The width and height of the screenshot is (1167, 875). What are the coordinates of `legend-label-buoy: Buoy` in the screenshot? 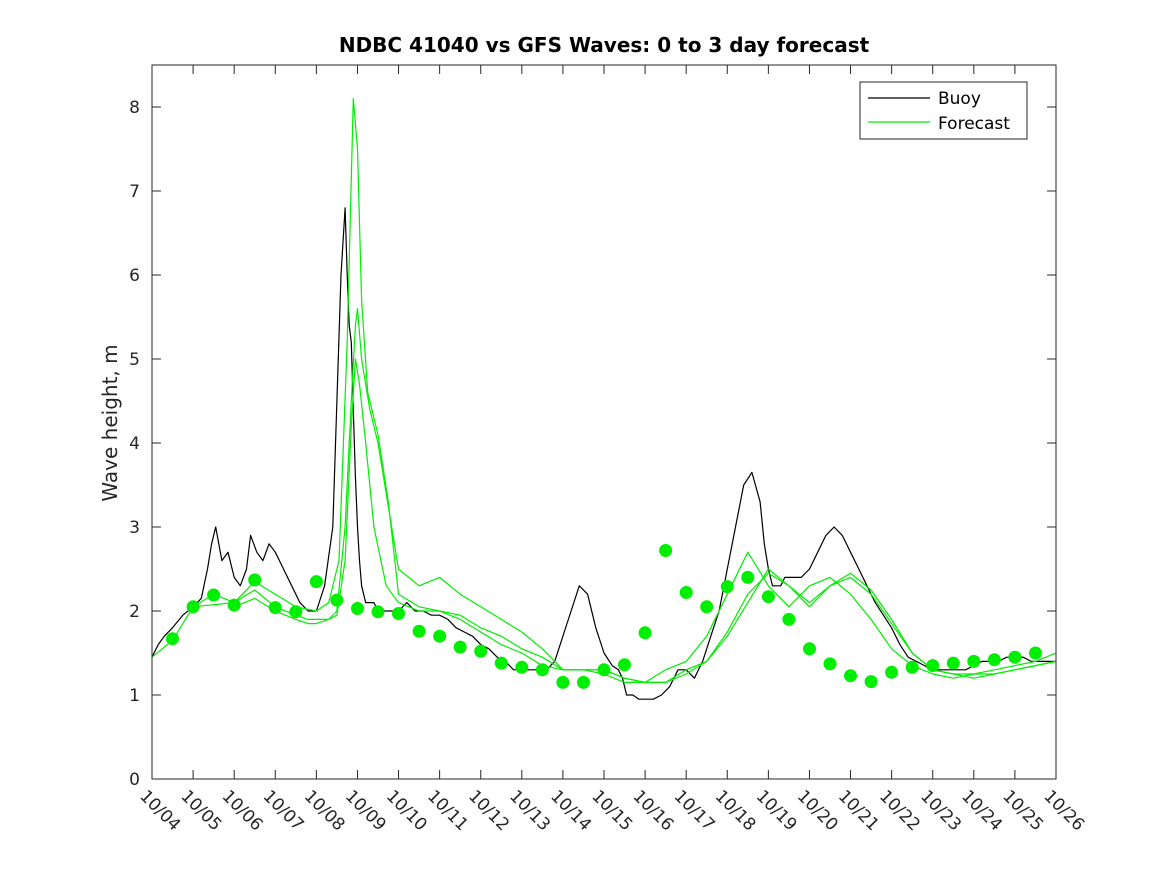 It's located at (959, 99).